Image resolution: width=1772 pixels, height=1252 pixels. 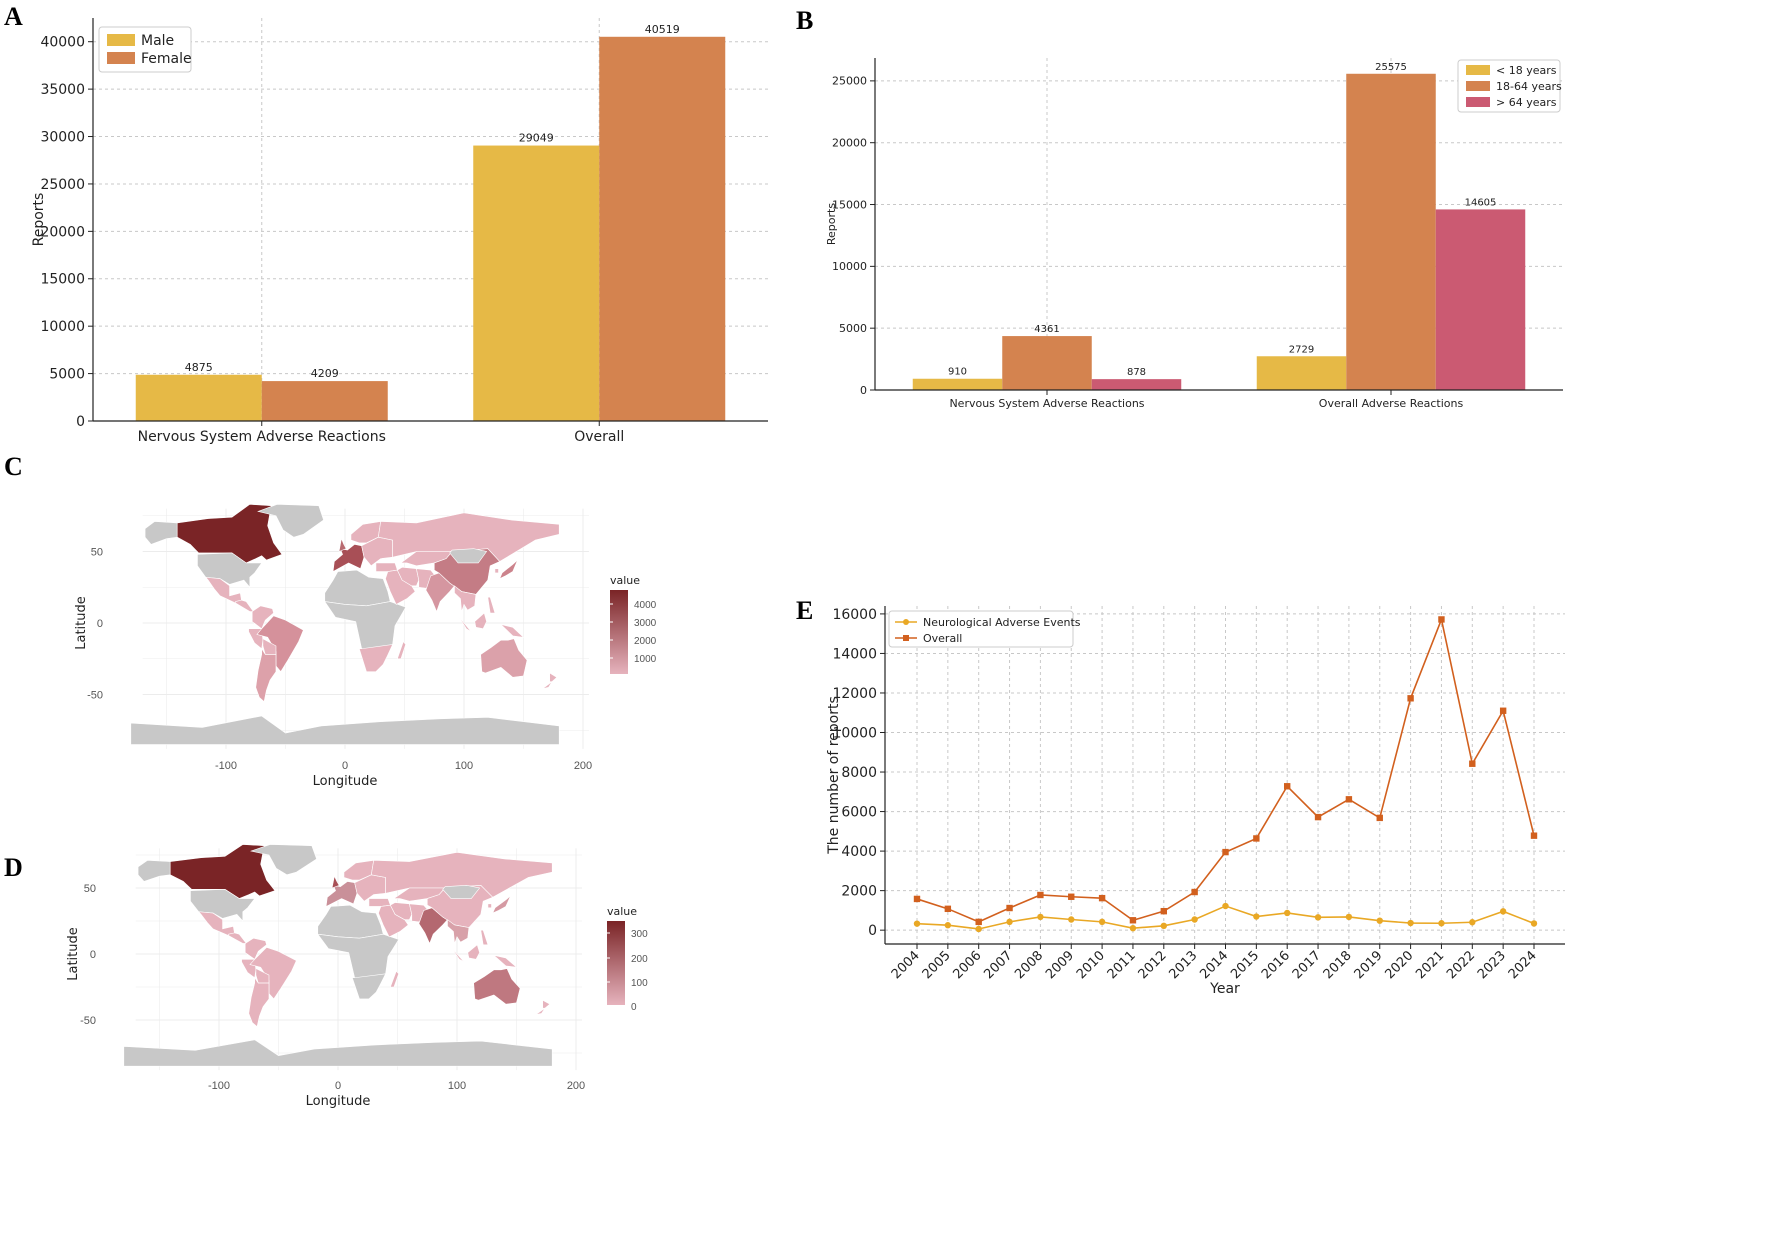 What do you see at coordinates (942, 638) in the screenshot?
I see `legend-label: Overall` at bounding box center [942, 638].